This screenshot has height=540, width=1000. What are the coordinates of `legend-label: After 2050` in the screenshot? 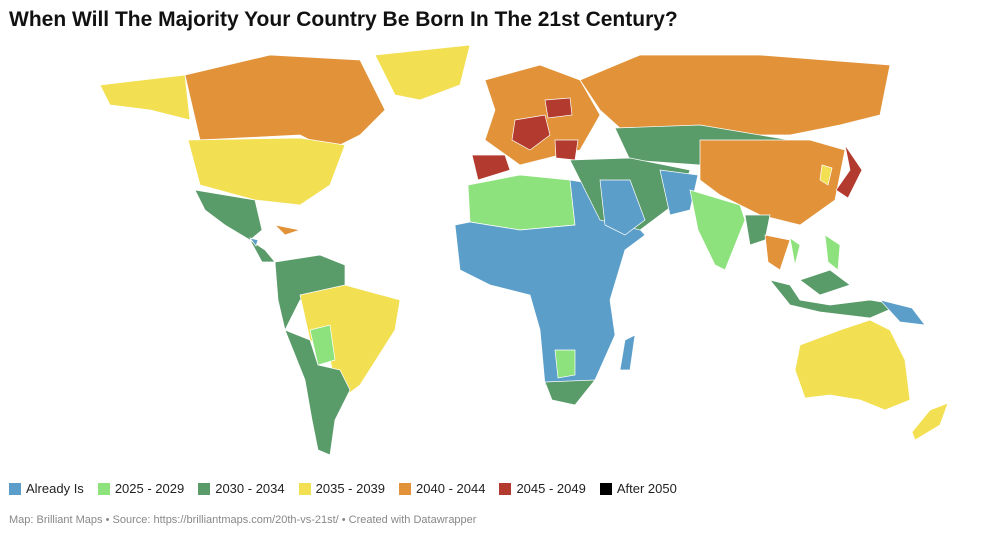 It's located at (646, 488).